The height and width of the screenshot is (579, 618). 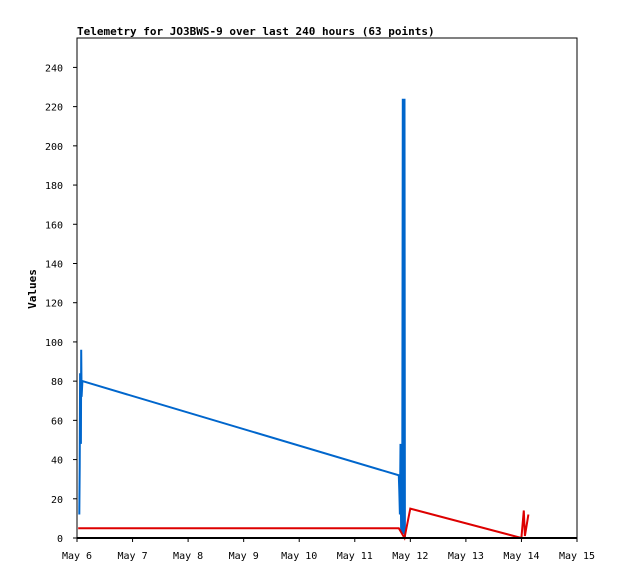 I want to click on x-tick-label: May 6, so click(x=77, y=556).